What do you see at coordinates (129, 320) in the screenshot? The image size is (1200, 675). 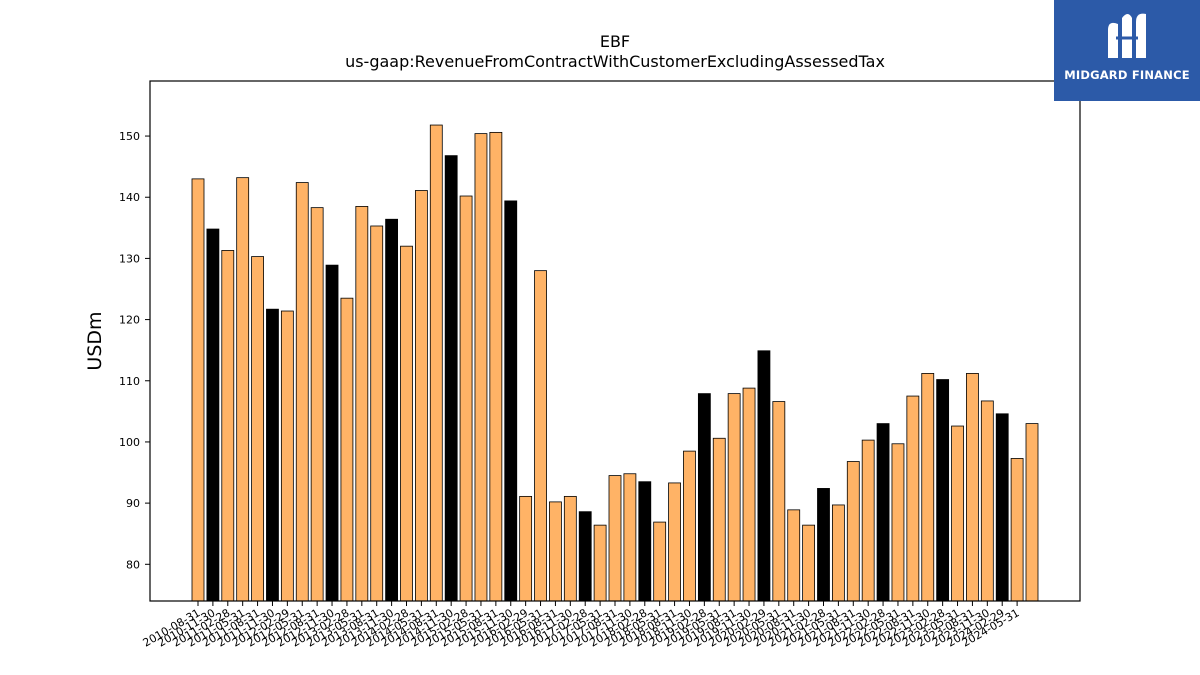 I see `y-tick-label: 120` at bounding box center [129, 320].